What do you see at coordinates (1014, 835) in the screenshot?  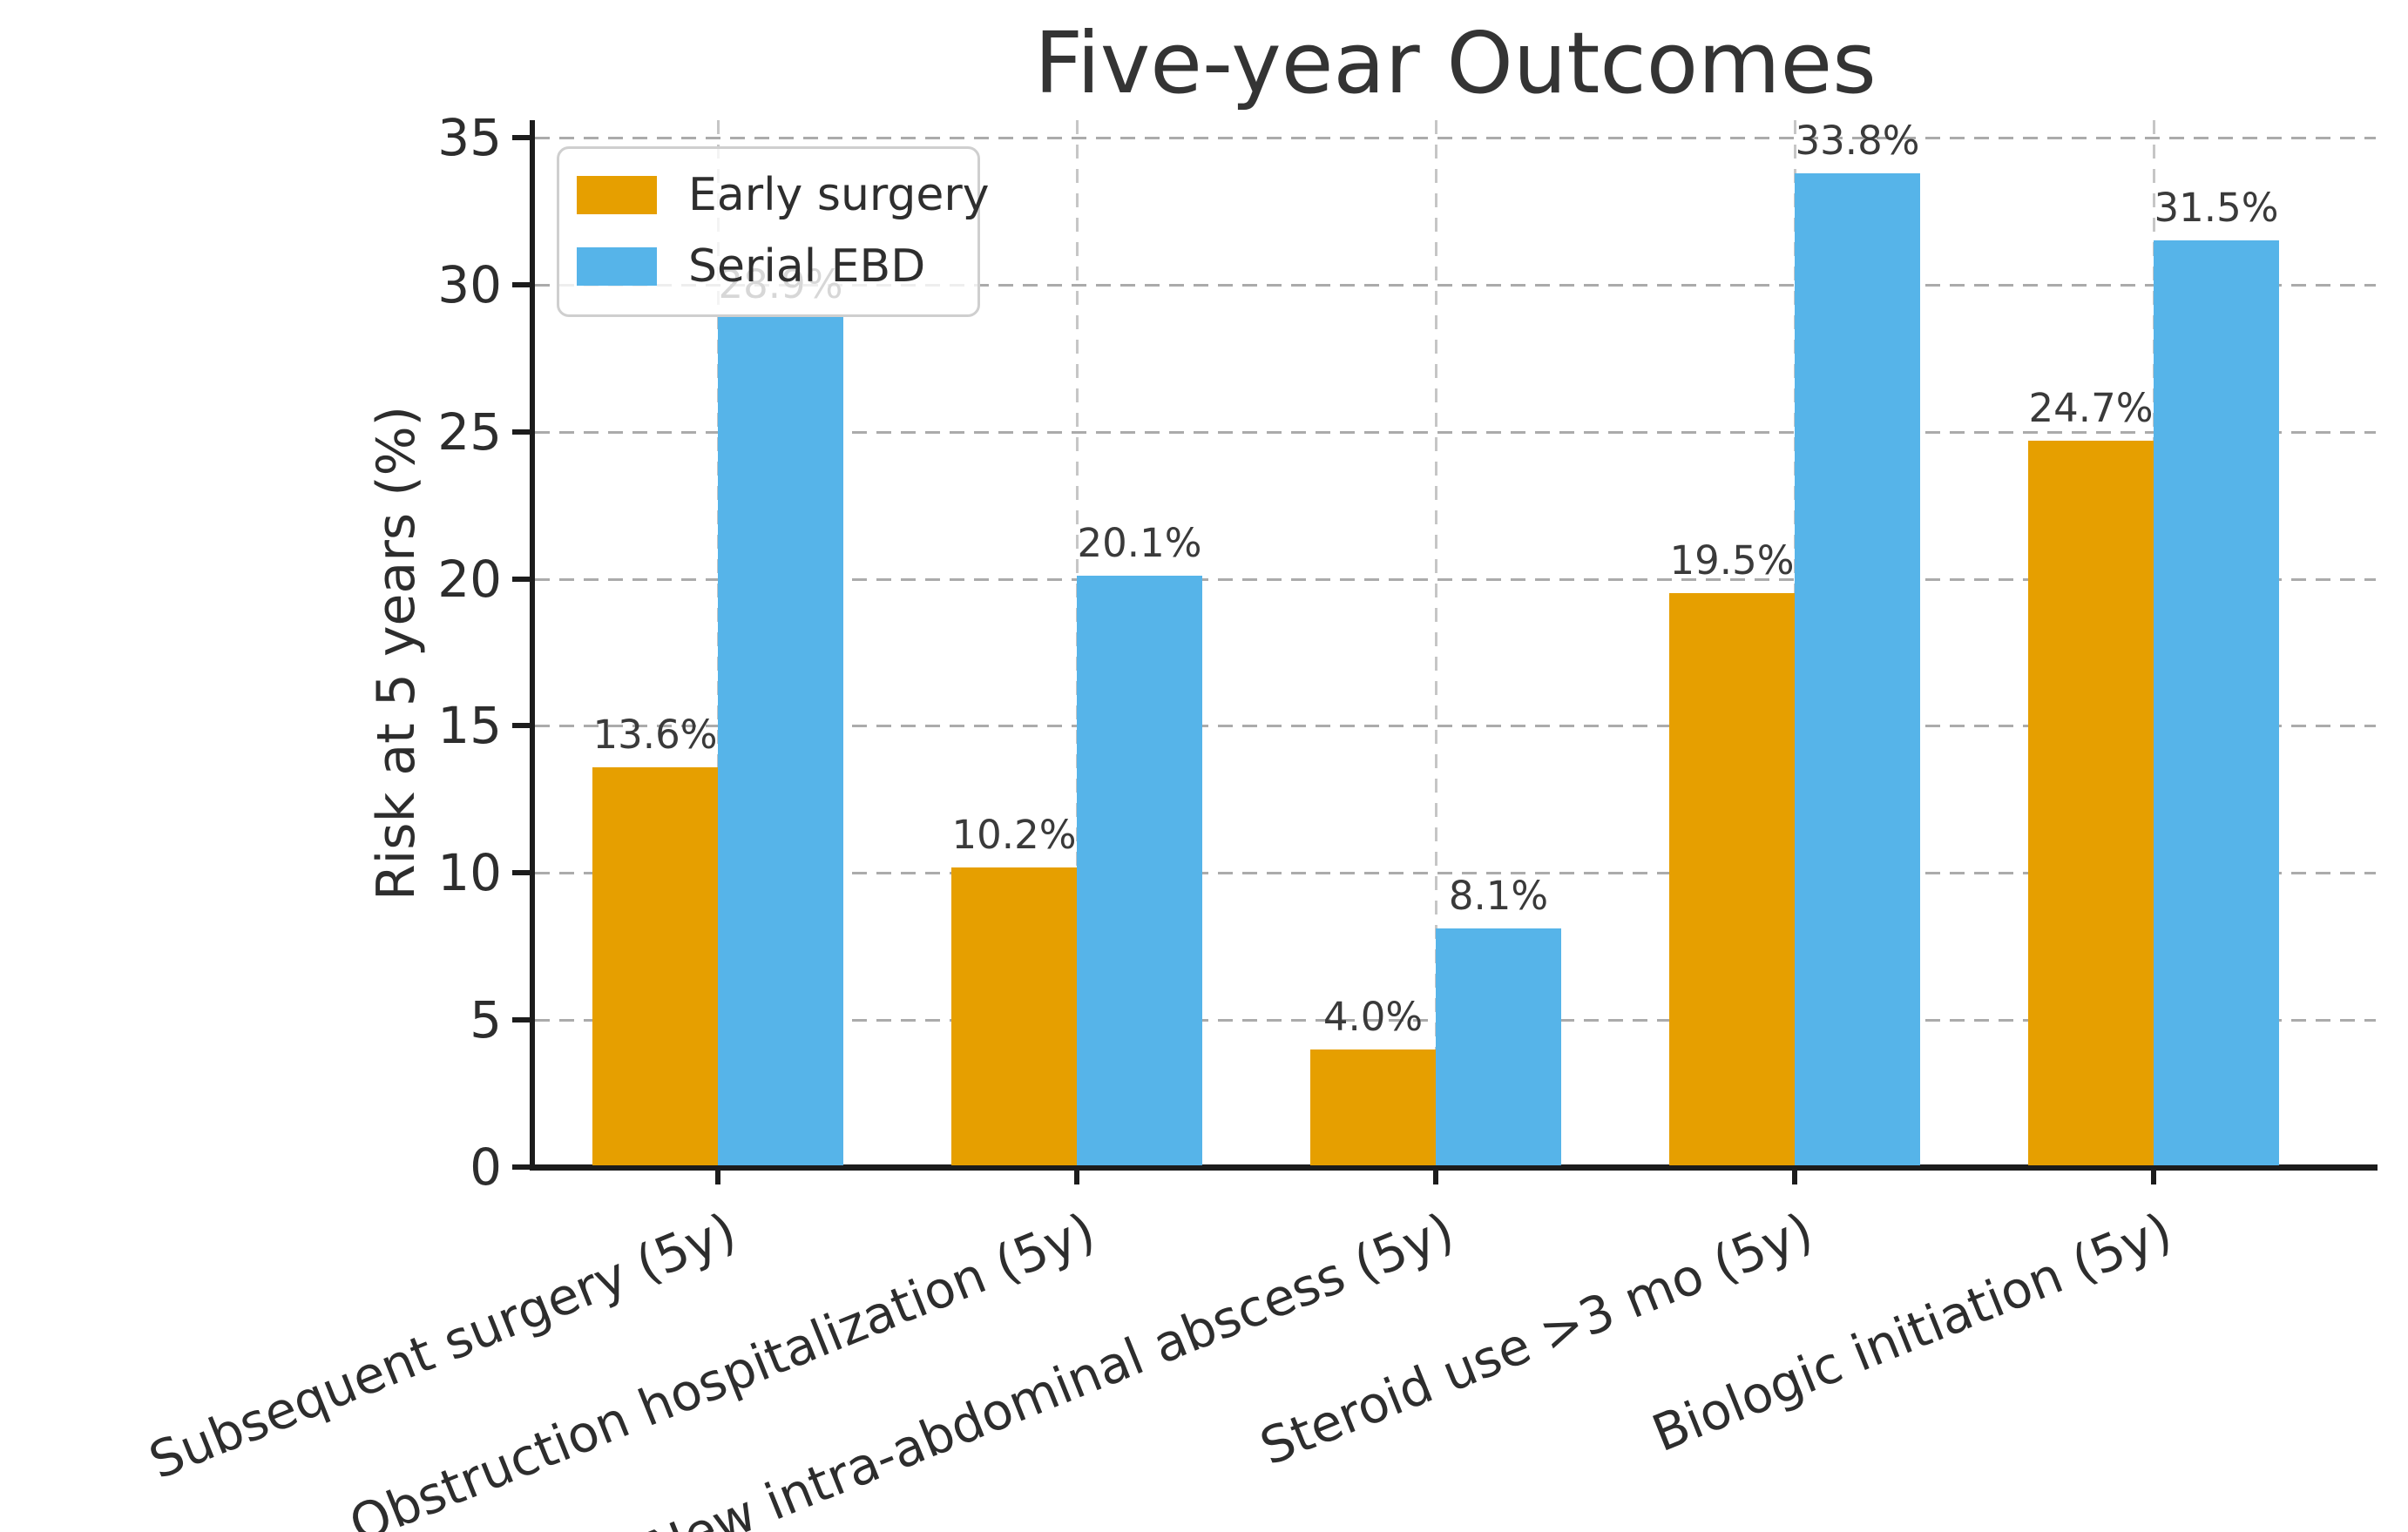 I see `value-label-early-surgery-1: 10.2%` at bounding box center [1014, 835].